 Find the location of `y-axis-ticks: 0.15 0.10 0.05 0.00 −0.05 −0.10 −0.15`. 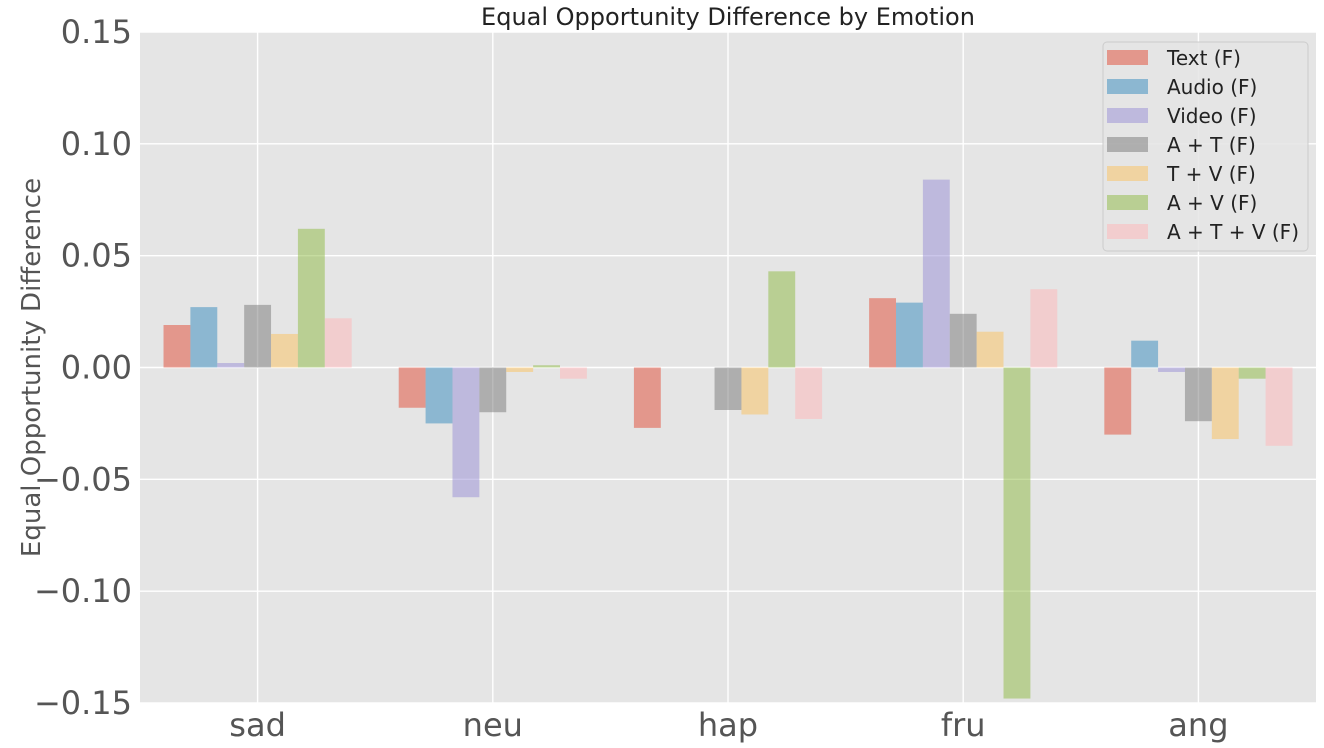

y-axis-ticks: 0.15 0.10 0.05 0.00 −0.05 −0.10 −0.15 is located at coordinates (83, 367).